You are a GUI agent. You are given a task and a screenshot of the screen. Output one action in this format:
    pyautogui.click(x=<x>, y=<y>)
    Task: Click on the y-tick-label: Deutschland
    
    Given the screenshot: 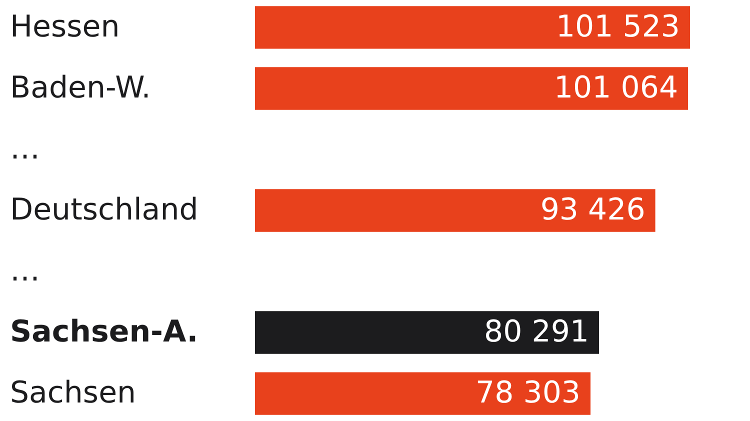 What is the action you would take?
    pyautogui.click(x=104, y=210)
    